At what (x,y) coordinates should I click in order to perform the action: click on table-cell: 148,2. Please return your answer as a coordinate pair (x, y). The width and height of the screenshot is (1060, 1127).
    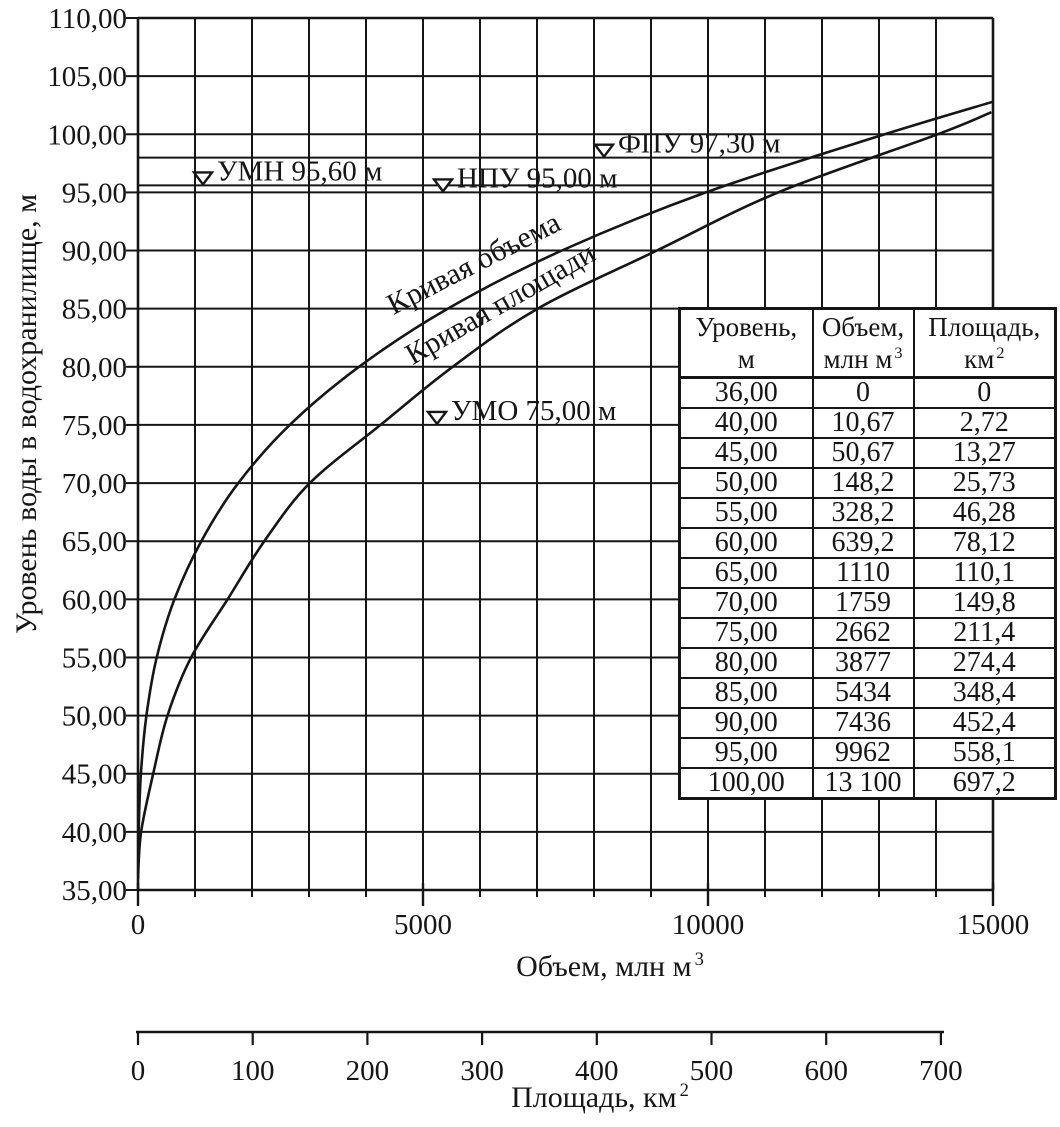
    Looking at the image, I should click on (863, 483).